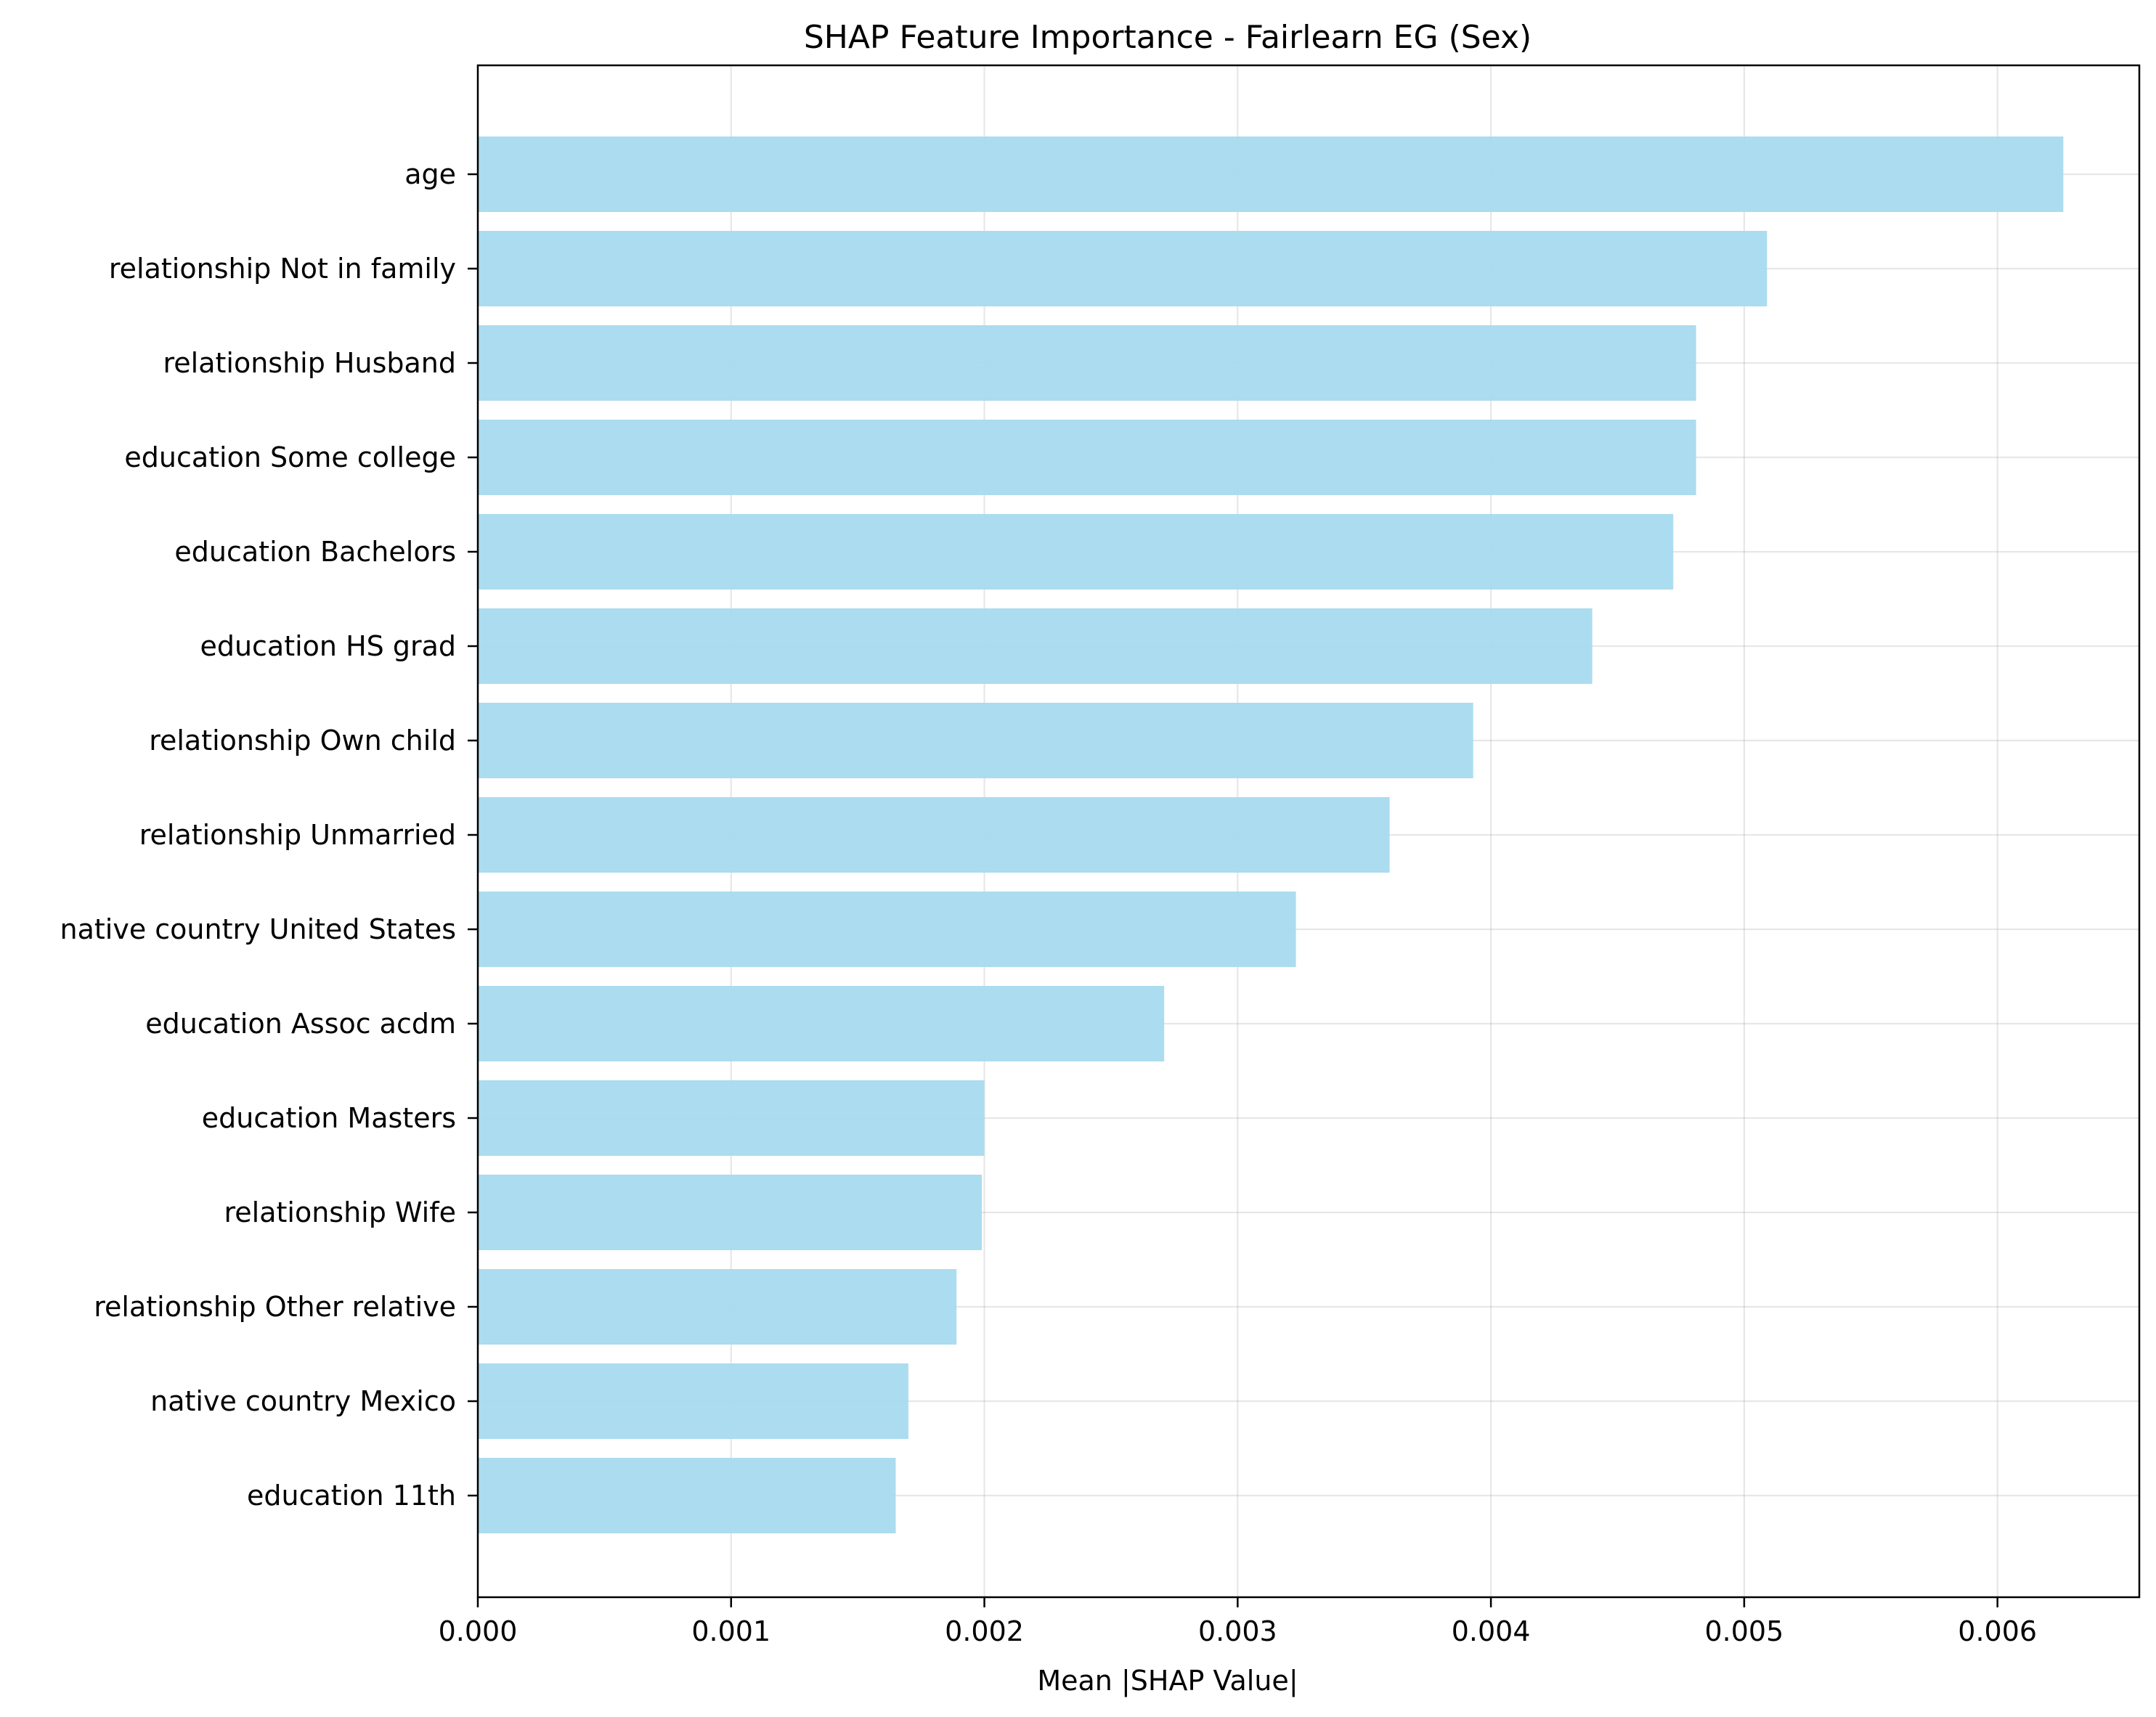 The height and width of the screenshot is (1717, 2156). I want to click on y-tick-label: relationship Other relative, so click(275, 1307).